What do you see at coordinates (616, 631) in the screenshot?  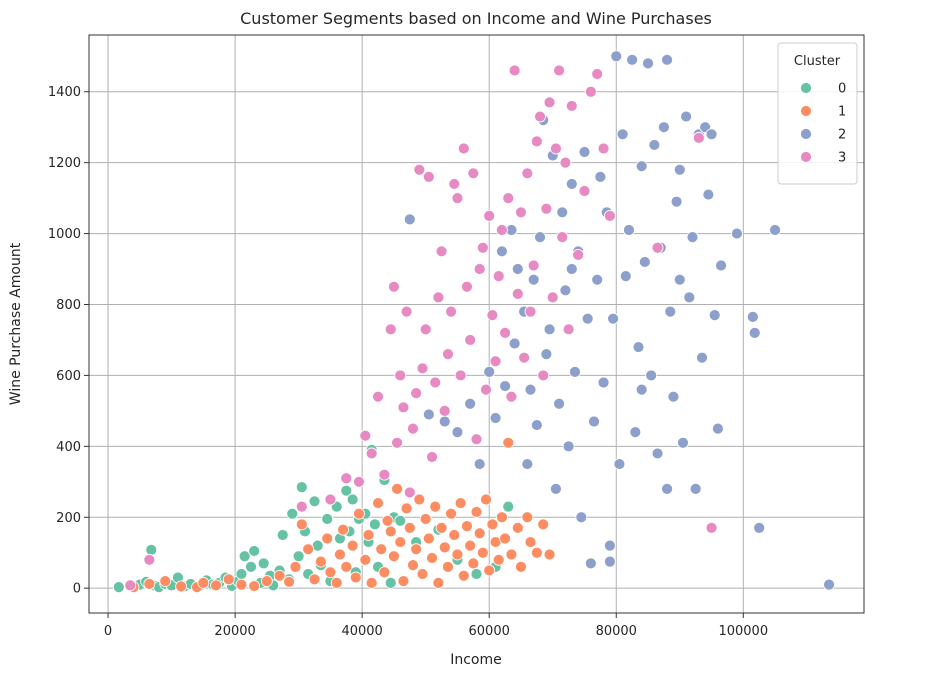 I see `x-tick-label: 80000` at bounding box center [616, 631].